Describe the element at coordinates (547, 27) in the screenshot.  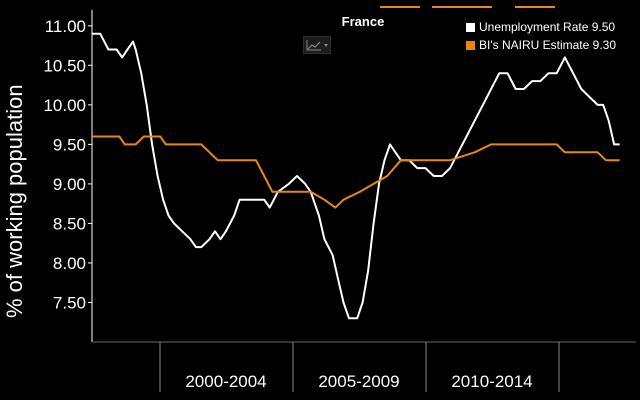
I see `legend-label-unemployment: Unemployment Rate 9.50` at that location.